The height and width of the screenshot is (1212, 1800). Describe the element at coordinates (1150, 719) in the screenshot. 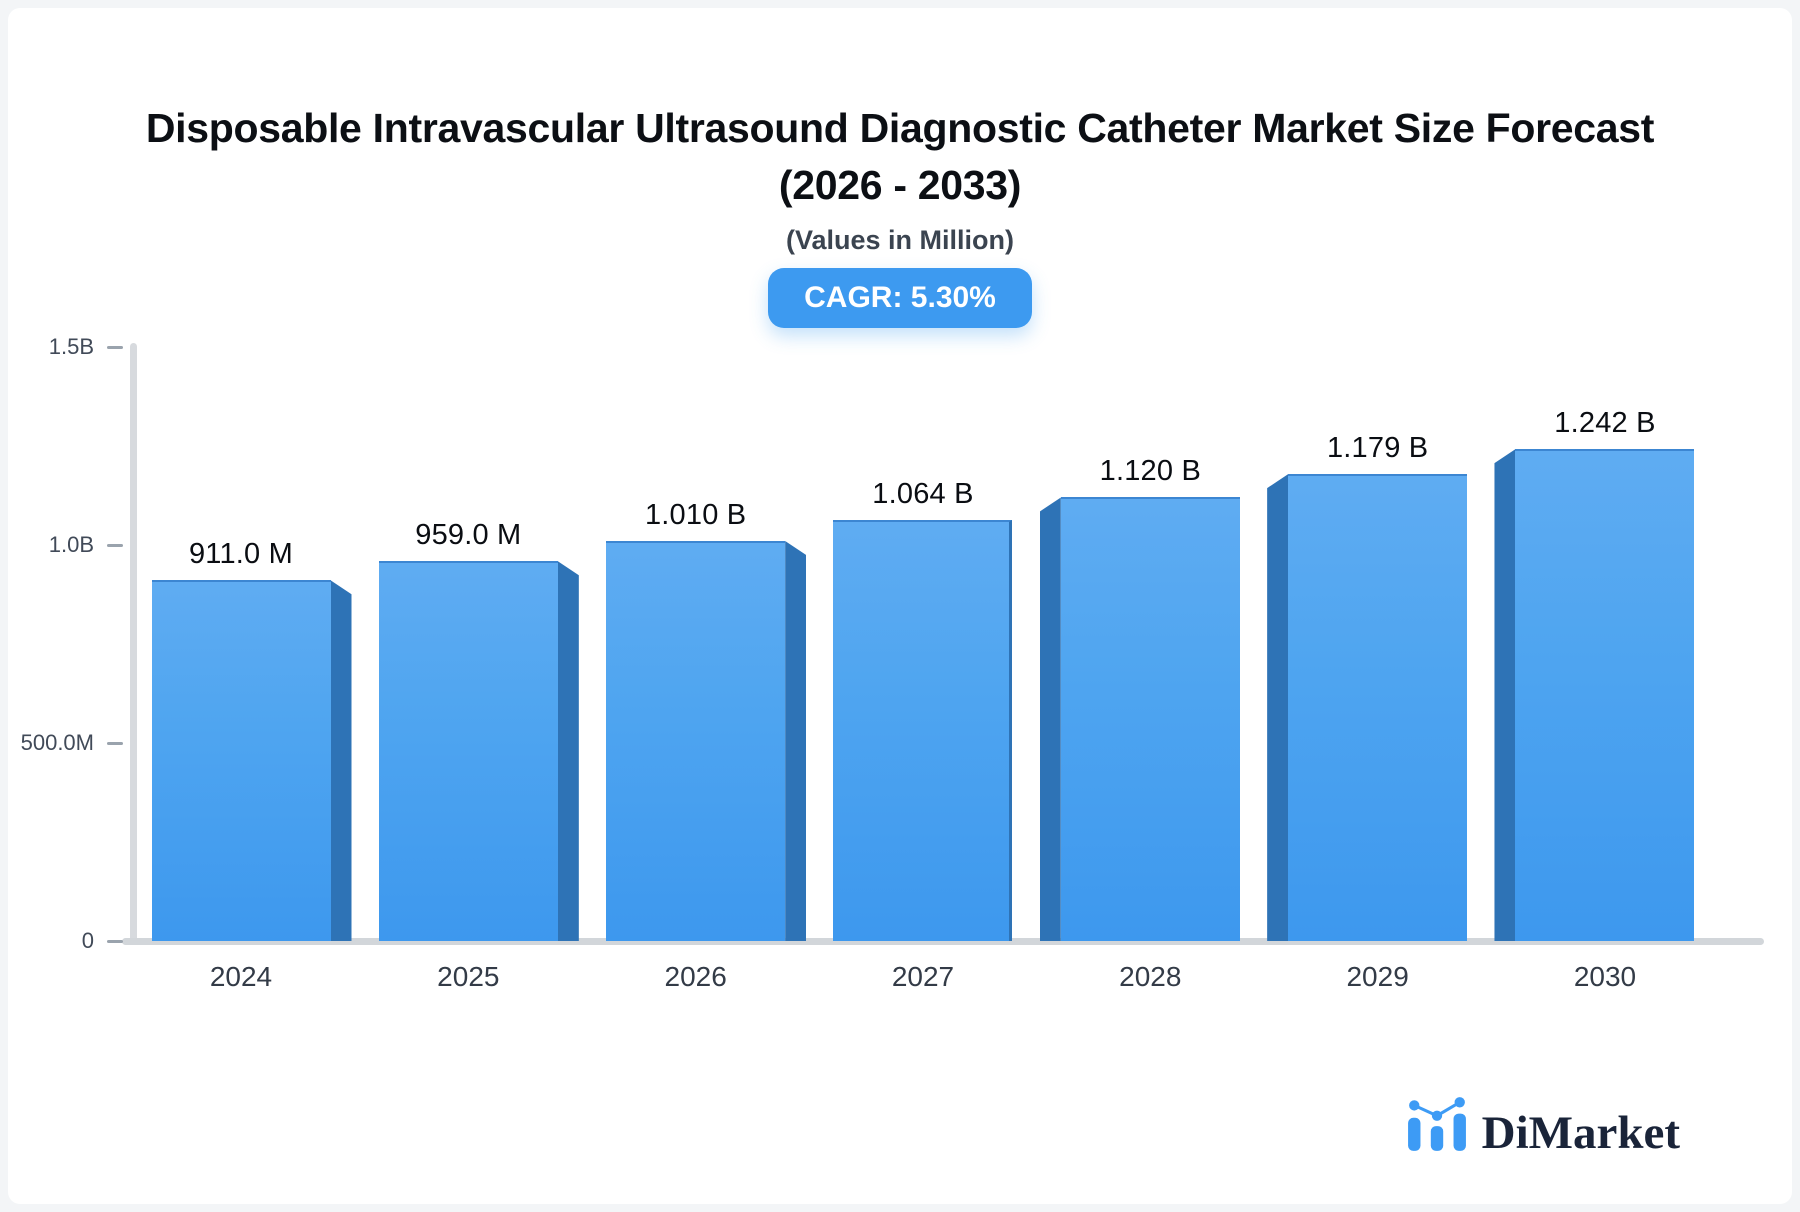

I see `bar-2028` at that location.